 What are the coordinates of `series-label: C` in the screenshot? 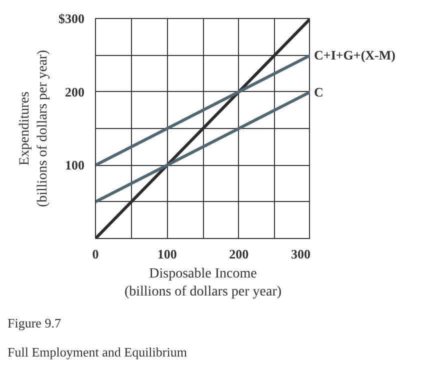 It's located at (319, 92).